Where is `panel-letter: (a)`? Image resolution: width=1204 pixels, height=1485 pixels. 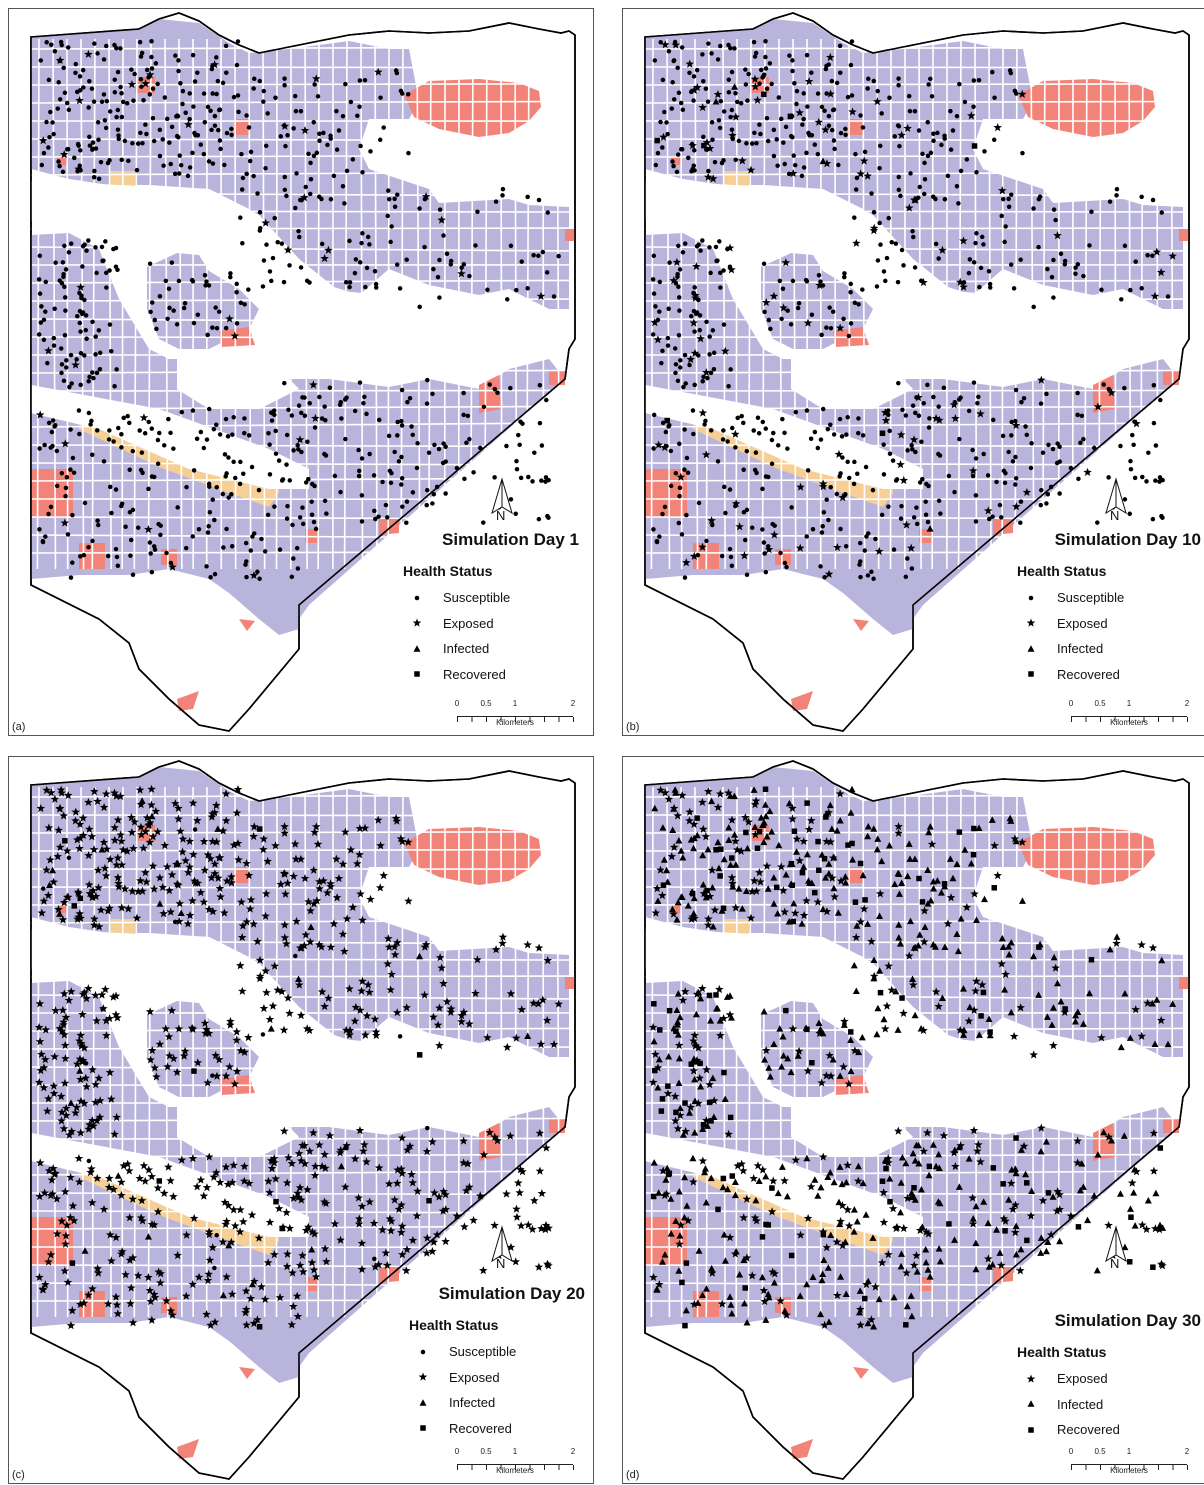 panel-letter: (a) is located at coordinates (19, 727).